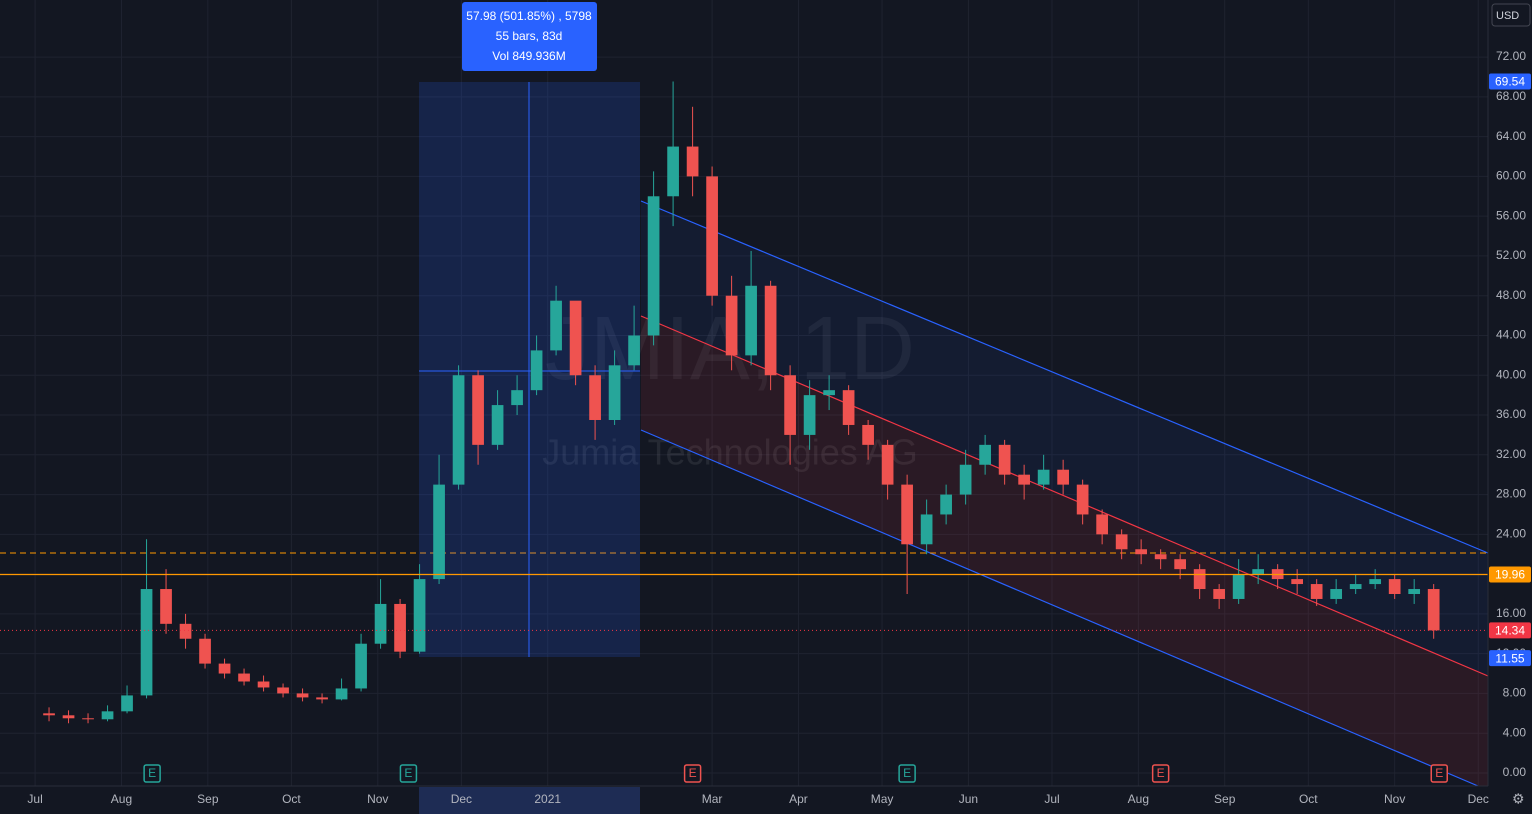 The height and width of the screenshot is (814, 1532). What do you see at coordinates (1511, 176) in the screenshot?
I see `y-tick-label: 60.00` at bounding box center [1511, 176].